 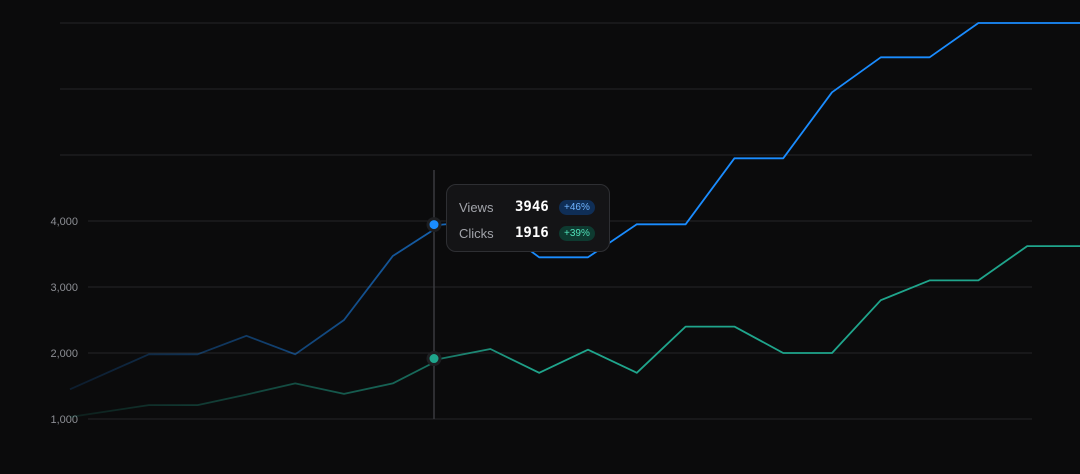 What do you see at coordinates (434, 292) in the screenshot?
I see `hover-points` at bounding box center [434, 292].